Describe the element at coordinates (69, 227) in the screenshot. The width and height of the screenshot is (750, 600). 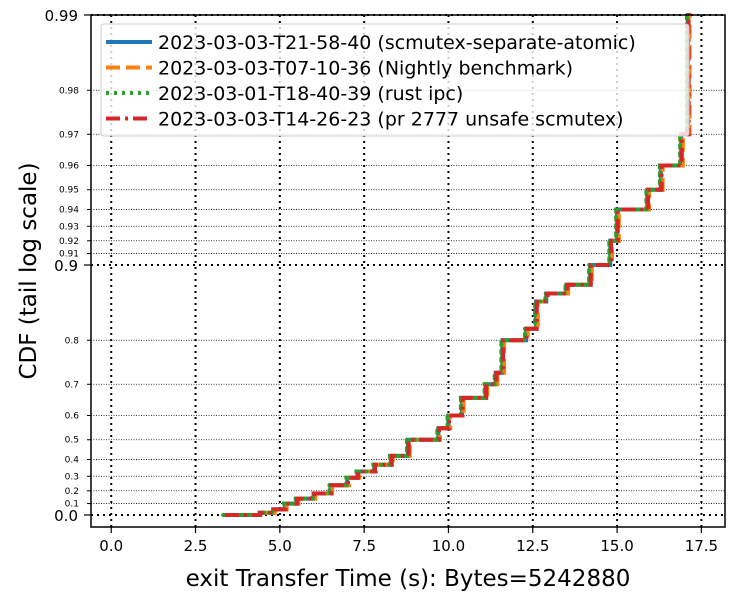
I see `y-minor-tick-label: 0.93` at that location.